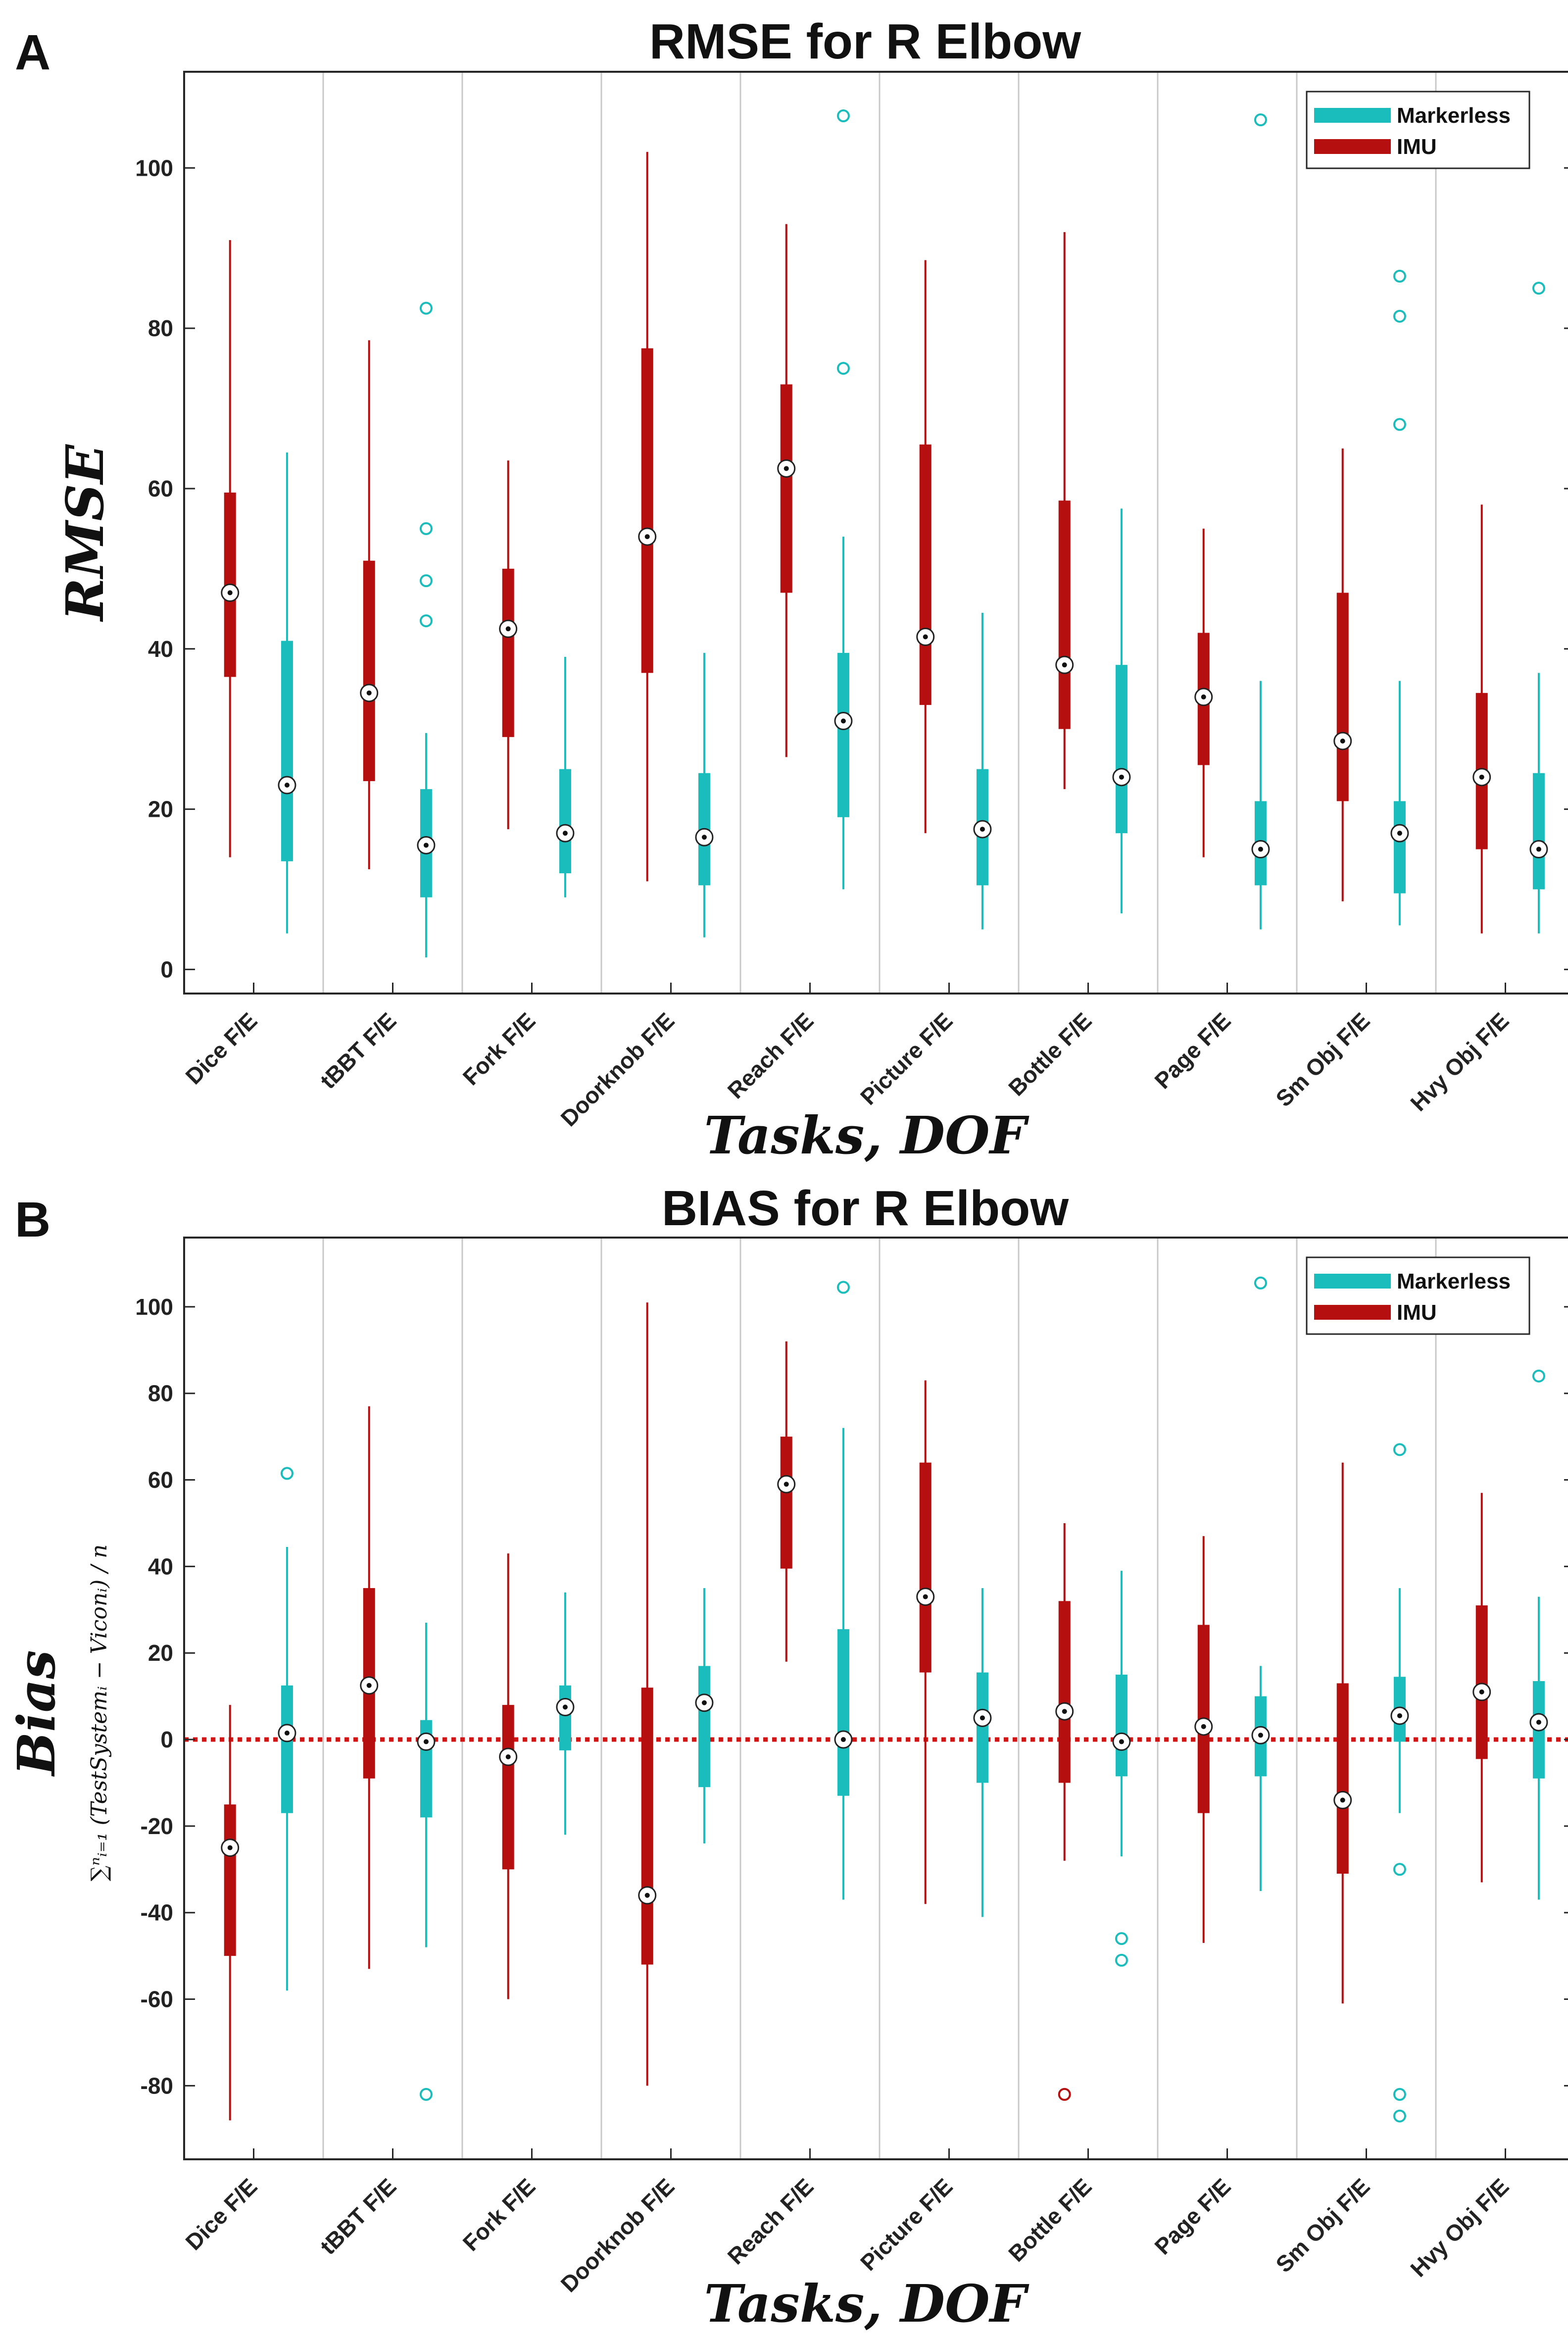 The image size is (1568, 2338). Describe the element at coordinates (157, 1999) in the screenshot. I see `y-tick-label: -60` at that location.